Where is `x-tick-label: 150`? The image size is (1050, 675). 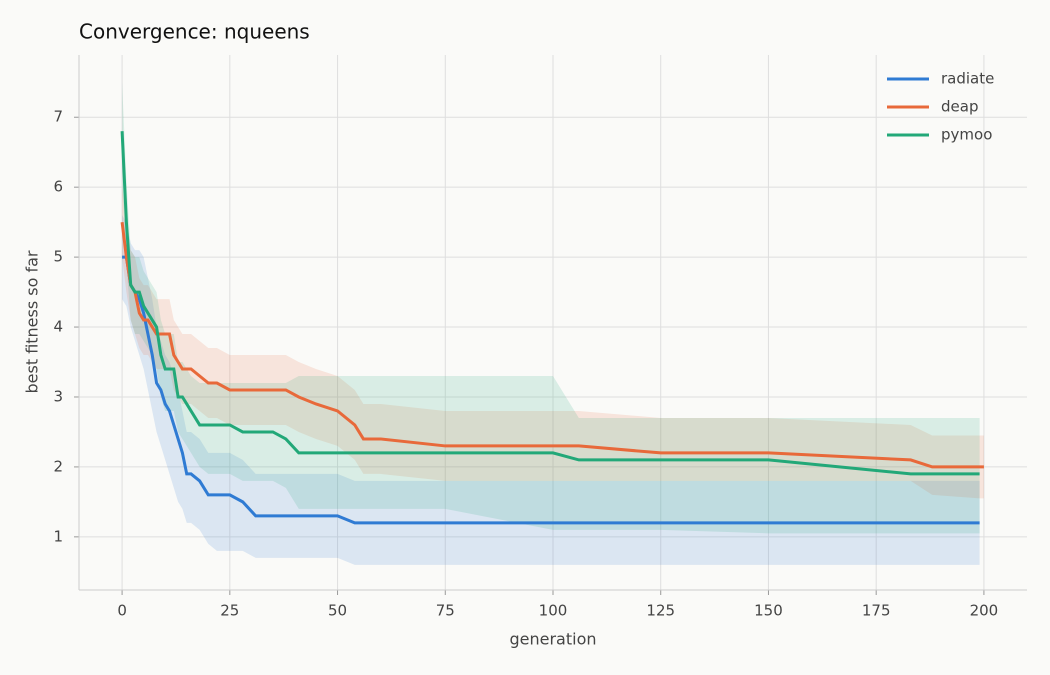
x-tick-label: 150 is located at coordinates (768, 611).